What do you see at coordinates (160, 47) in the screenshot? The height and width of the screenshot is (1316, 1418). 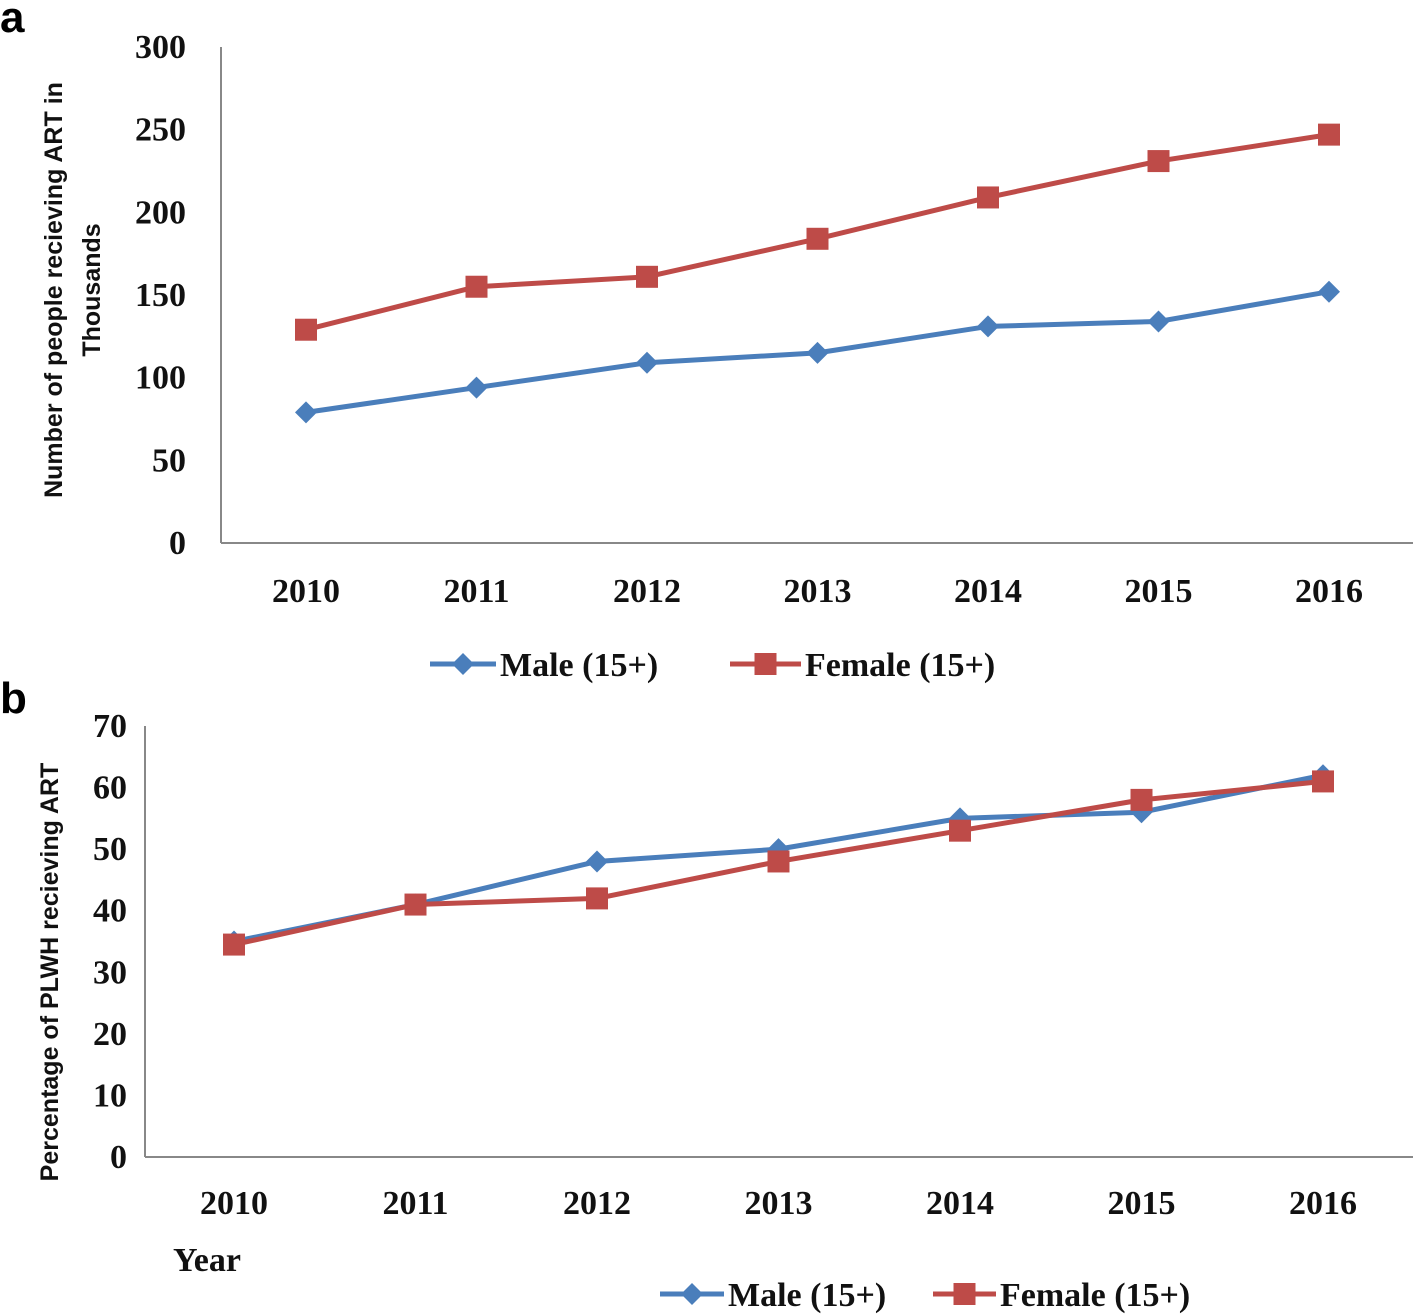 I see `y-tick-label: 300` at bounding box center [160, 47].